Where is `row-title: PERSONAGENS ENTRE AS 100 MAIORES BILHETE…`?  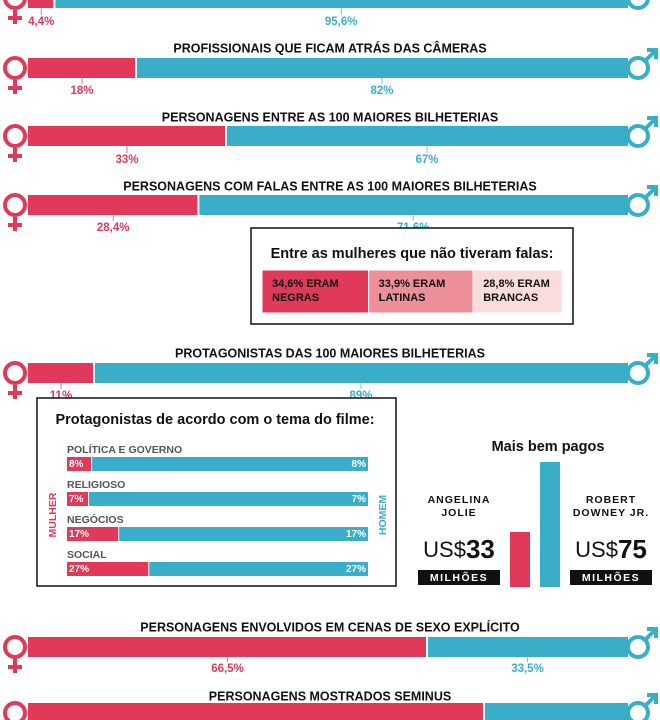
row-title: PERSONAGENS ENTRE AS 100 MAIORES BILHETE… is located at coordinates (330, 117).